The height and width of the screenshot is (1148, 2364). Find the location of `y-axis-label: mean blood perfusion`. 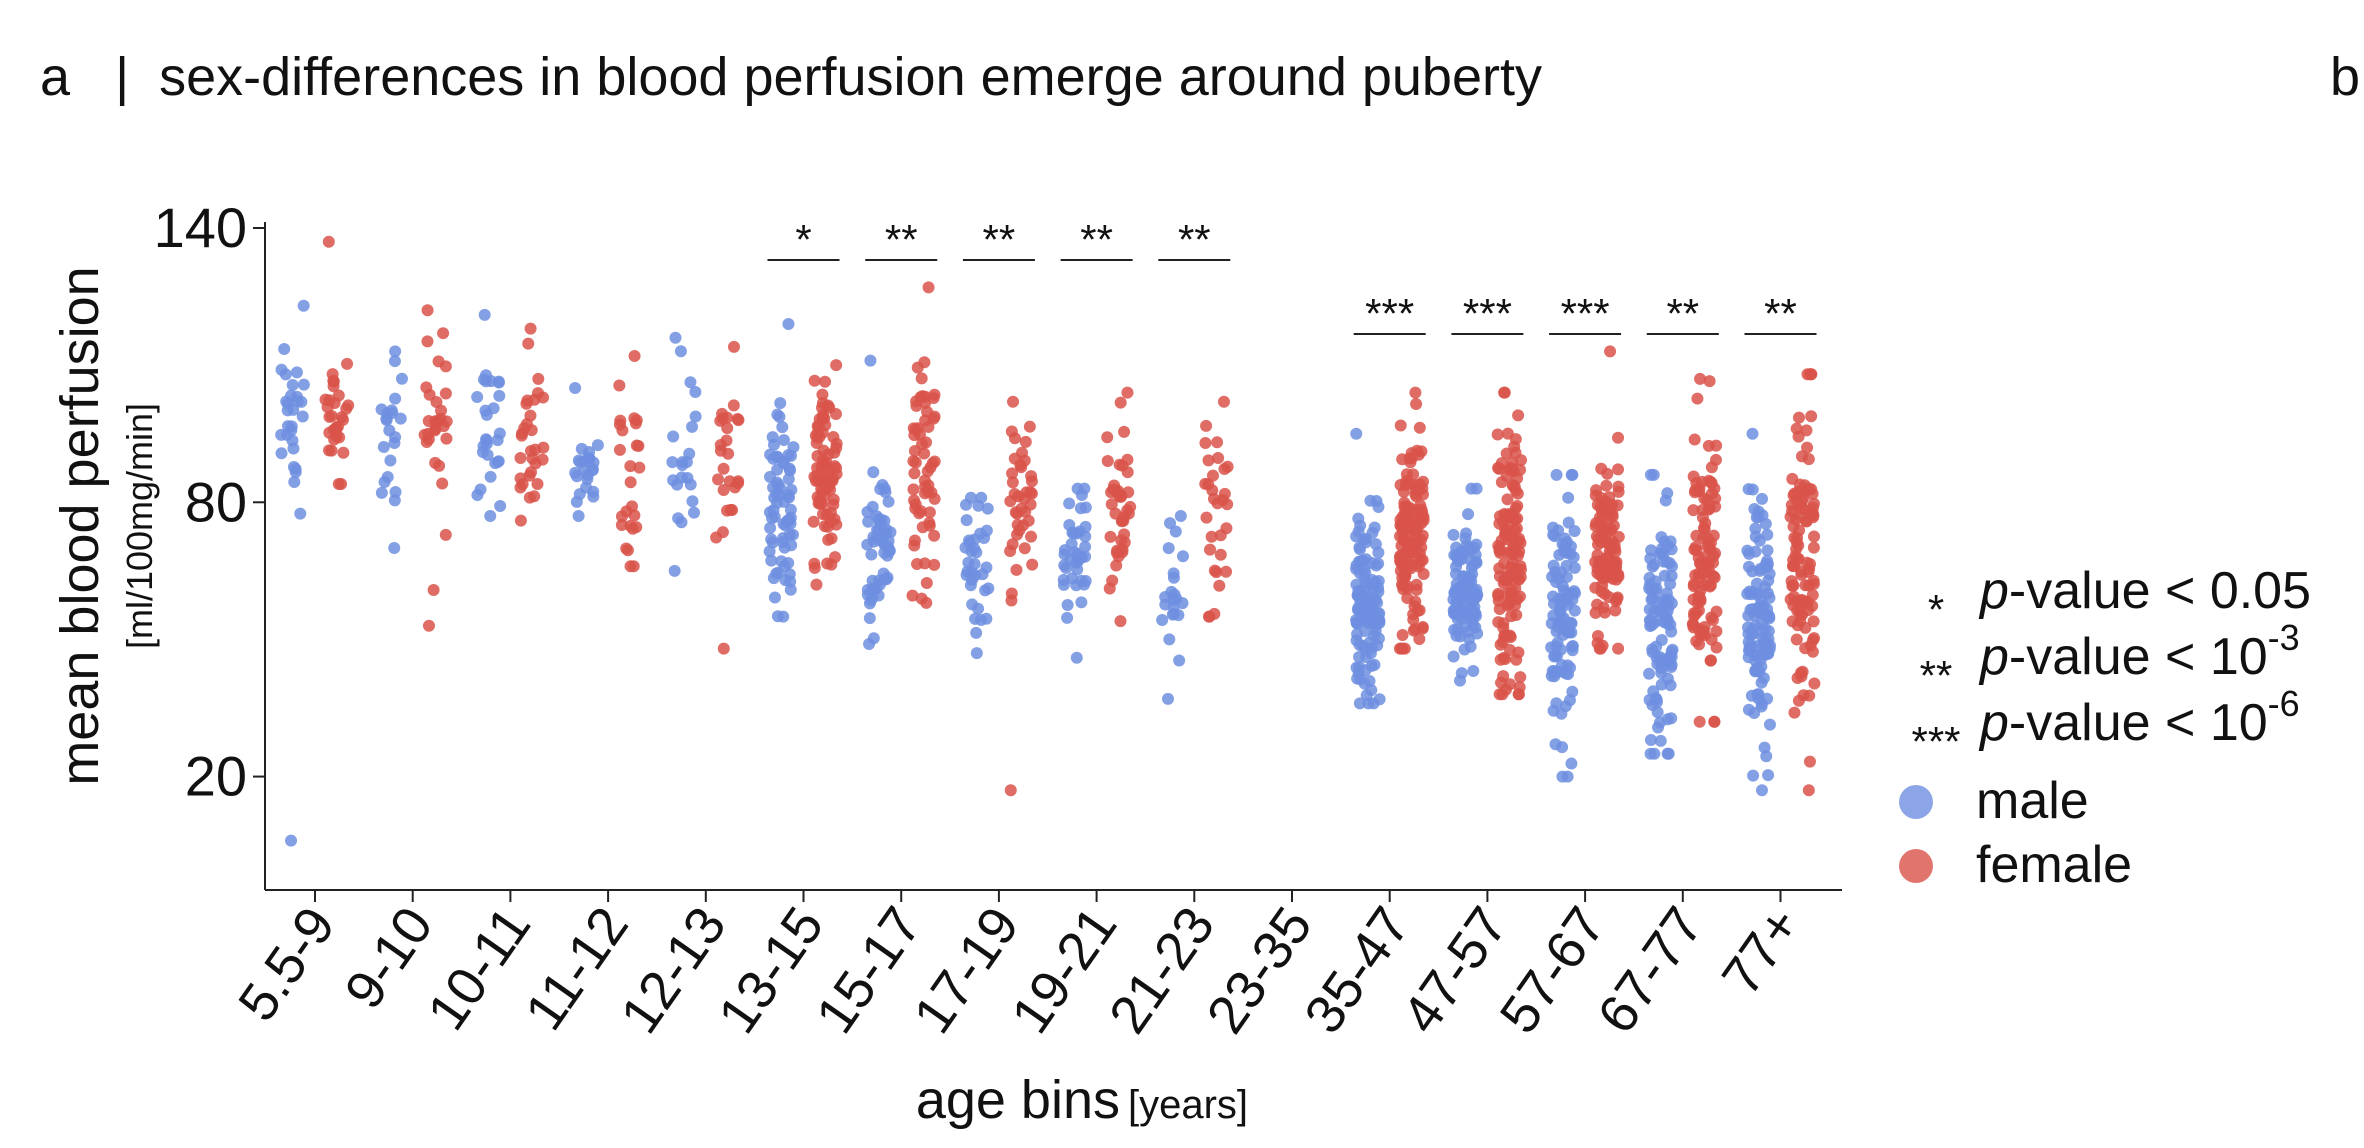

y-axis-label: mean blood perfusion is located at coordinates (80, 525).